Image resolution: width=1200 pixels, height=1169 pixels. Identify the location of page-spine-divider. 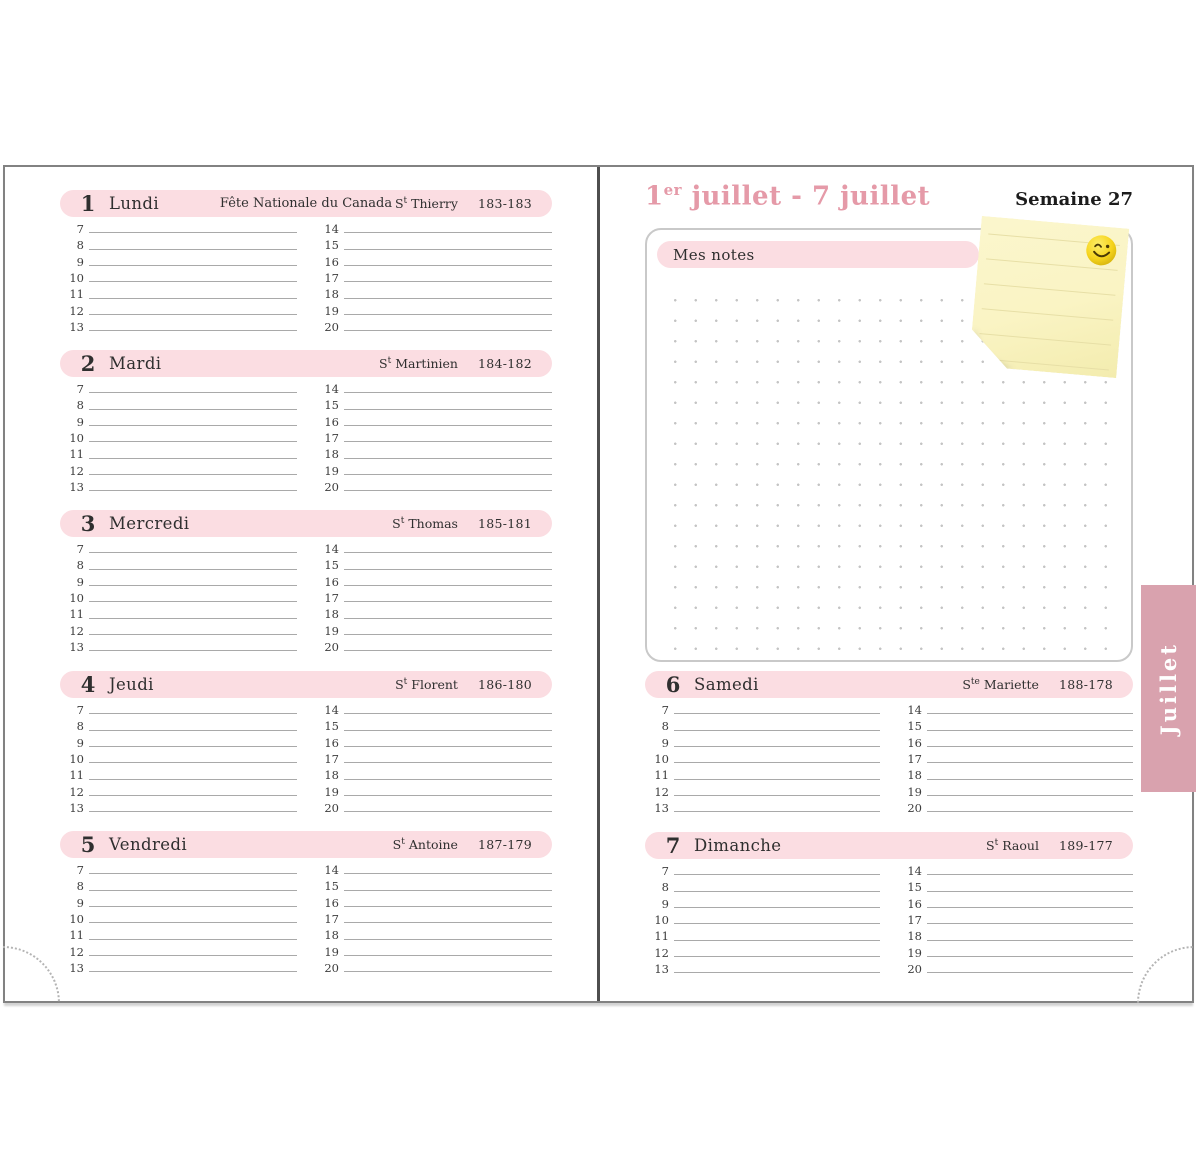
(598, 584).